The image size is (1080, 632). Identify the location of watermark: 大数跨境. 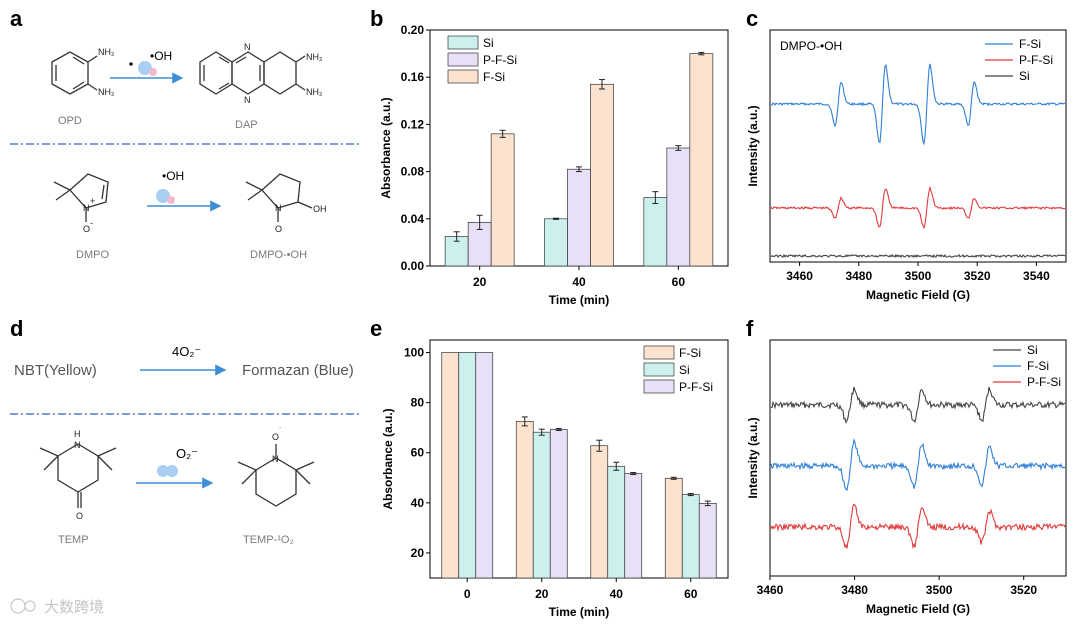
(57, 607).